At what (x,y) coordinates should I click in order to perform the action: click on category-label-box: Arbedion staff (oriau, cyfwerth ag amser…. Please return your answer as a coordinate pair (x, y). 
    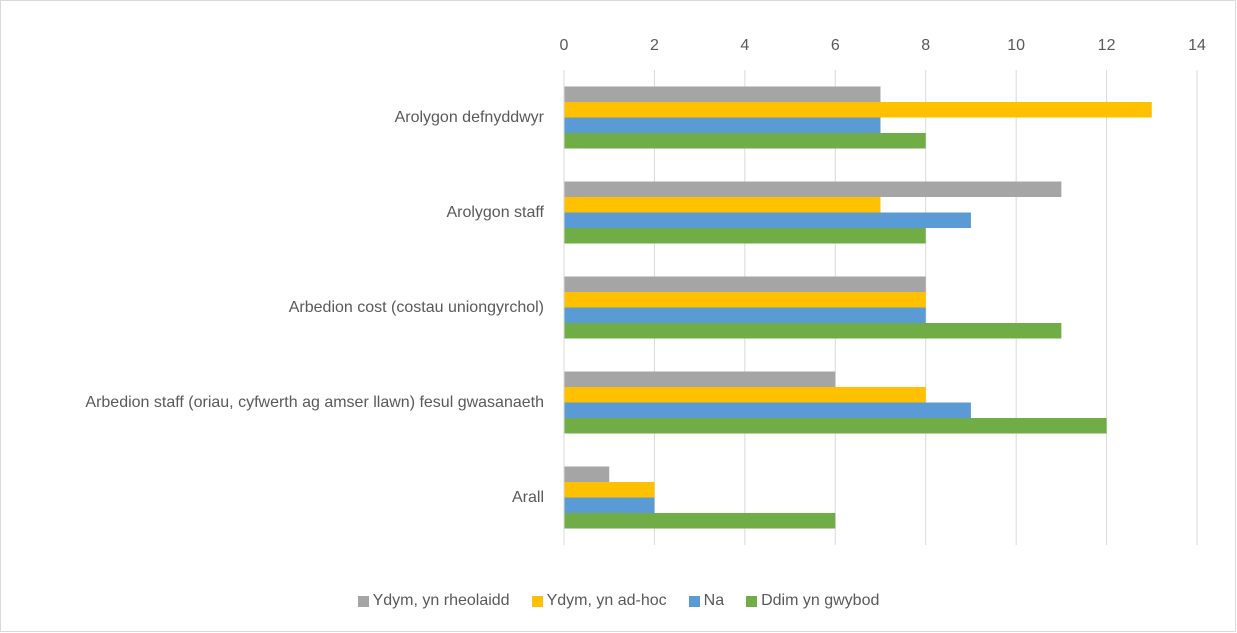
    Looking at the image, I should click on (274, 403).